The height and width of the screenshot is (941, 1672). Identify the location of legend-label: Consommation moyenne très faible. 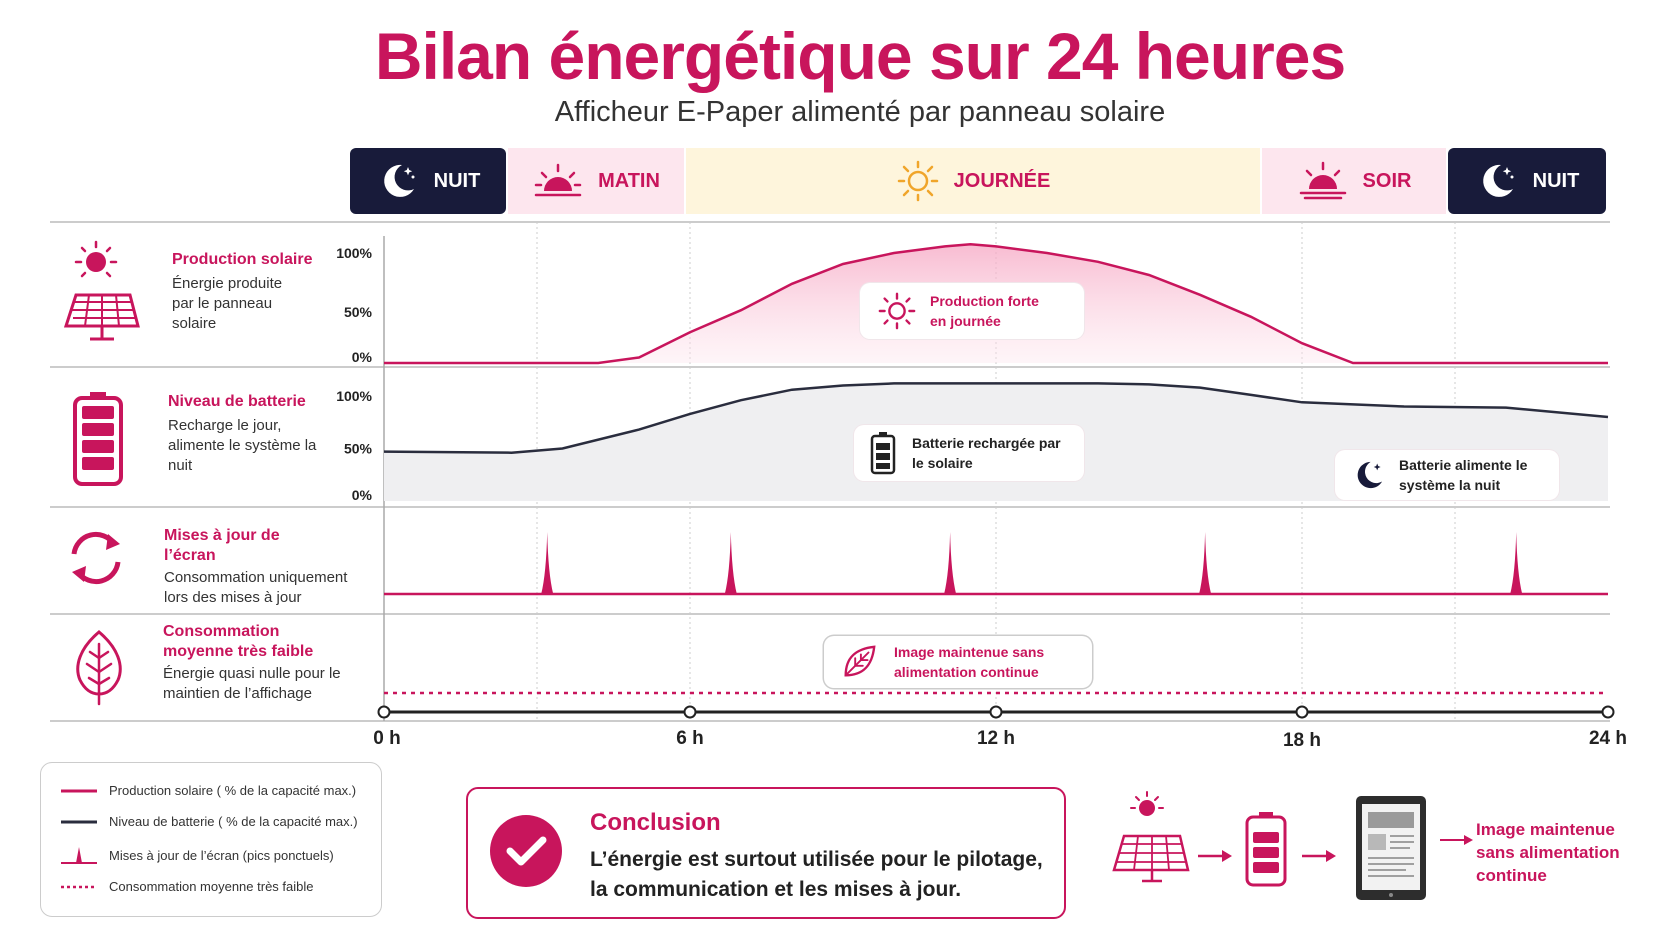
(211, 886).